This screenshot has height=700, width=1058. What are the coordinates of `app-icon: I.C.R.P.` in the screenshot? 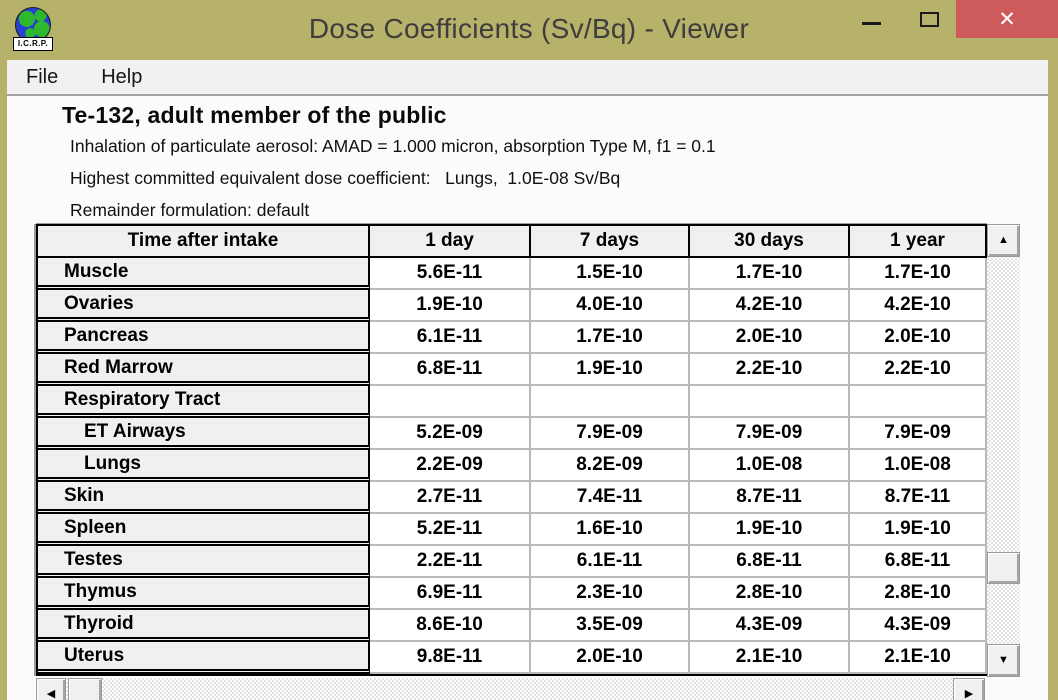 It's located at (33, 30).